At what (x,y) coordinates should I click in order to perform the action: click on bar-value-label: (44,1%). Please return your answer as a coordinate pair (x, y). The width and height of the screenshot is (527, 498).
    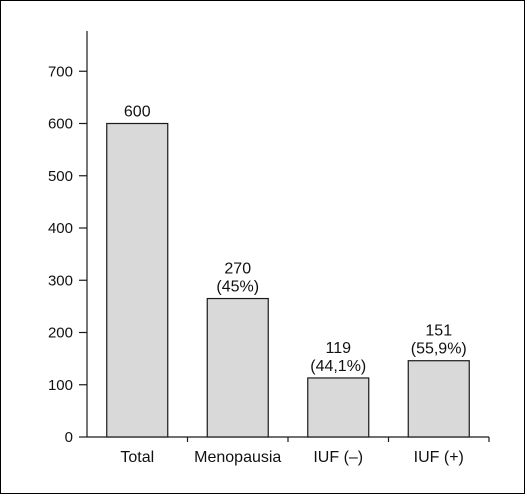
    Looking at the image, I should click on (338, 366).